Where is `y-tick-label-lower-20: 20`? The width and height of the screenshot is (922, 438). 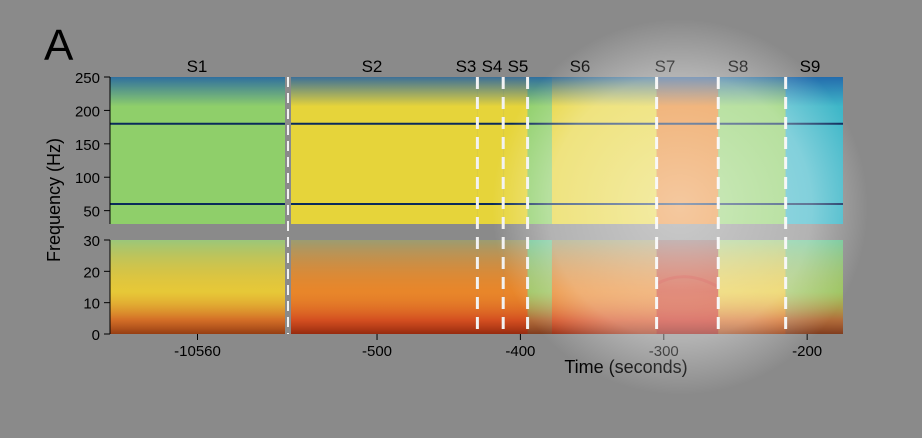
y-tick-label-lower-20: 20 is located at coordinates (91, 272).